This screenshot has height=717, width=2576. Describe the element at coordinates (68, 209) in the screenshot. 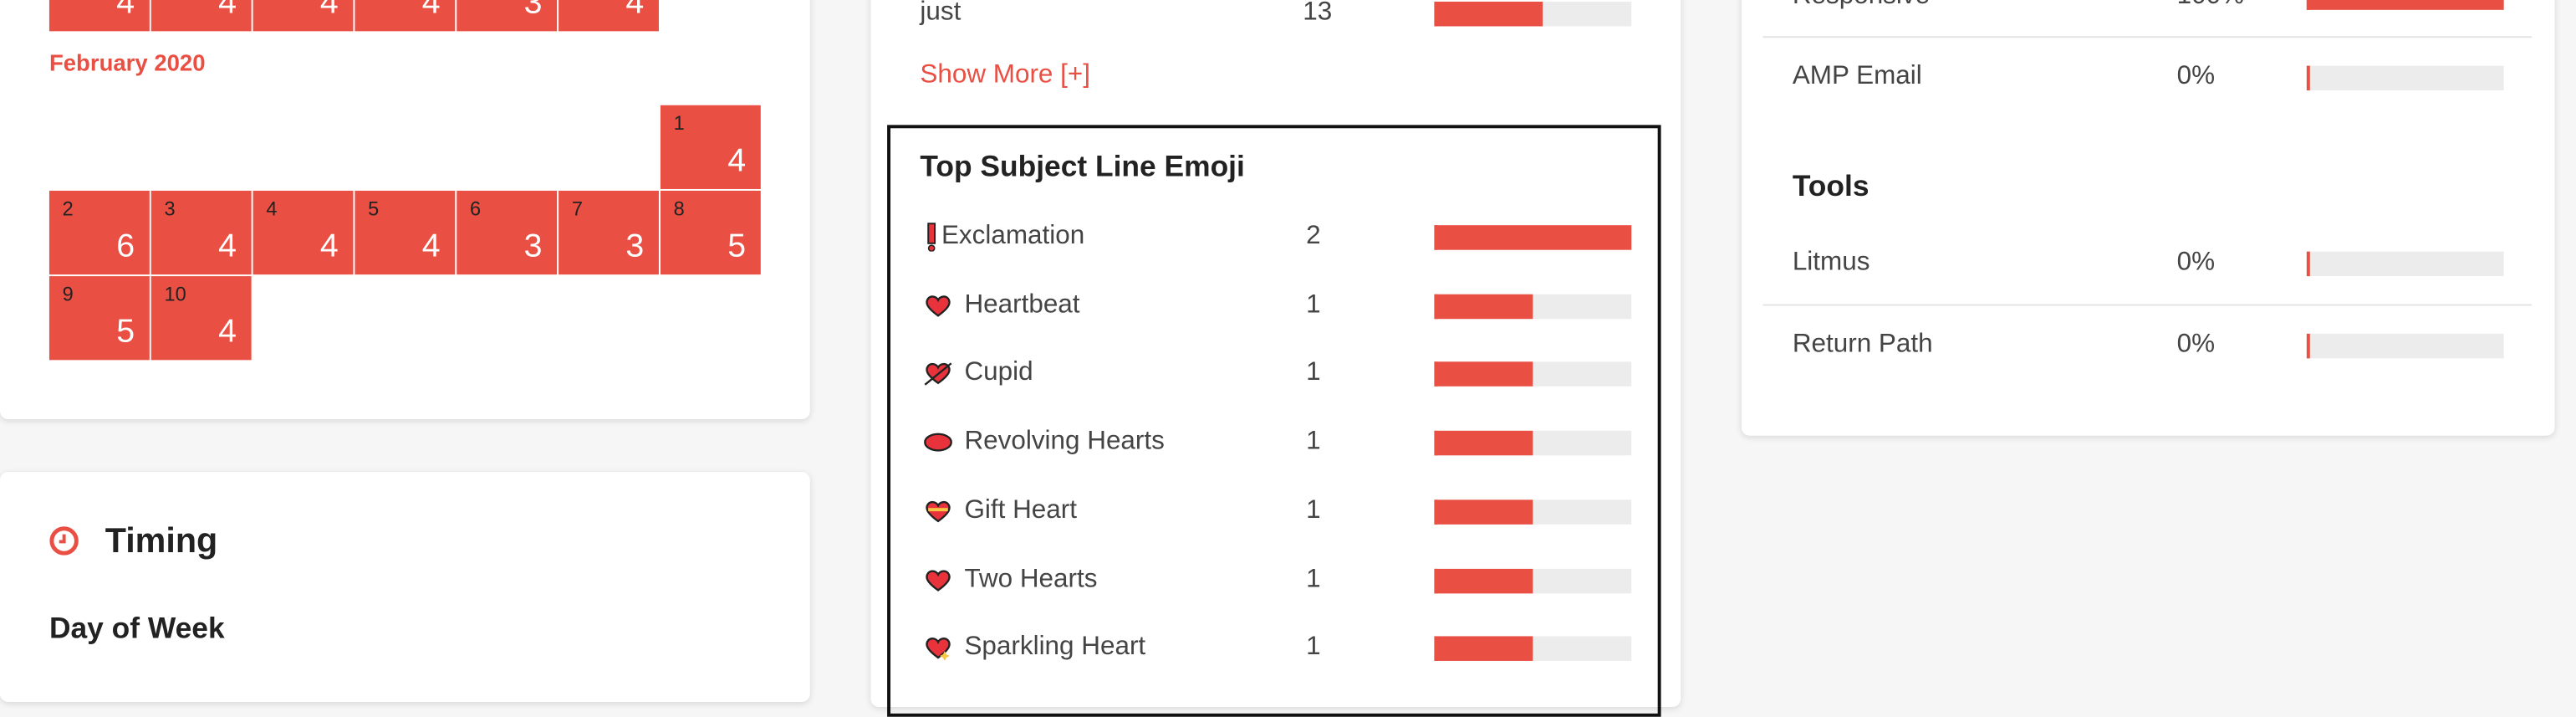

I see `day-number: 2` at that location.